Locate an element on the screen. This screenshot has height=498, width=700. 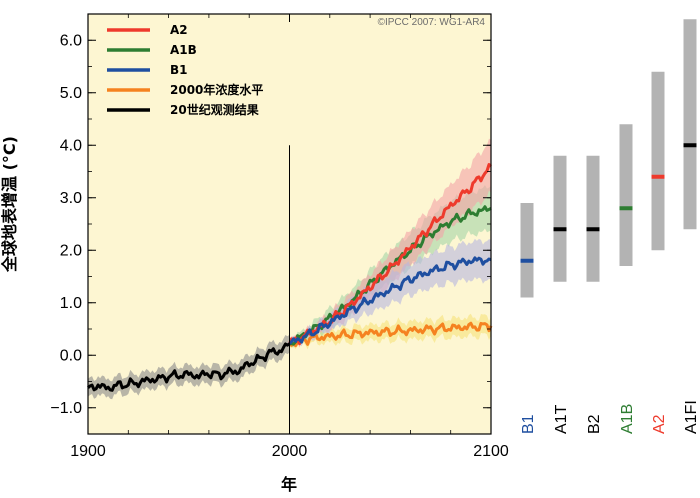
range-bar-label: A2 is located at coordinates (659, 424).